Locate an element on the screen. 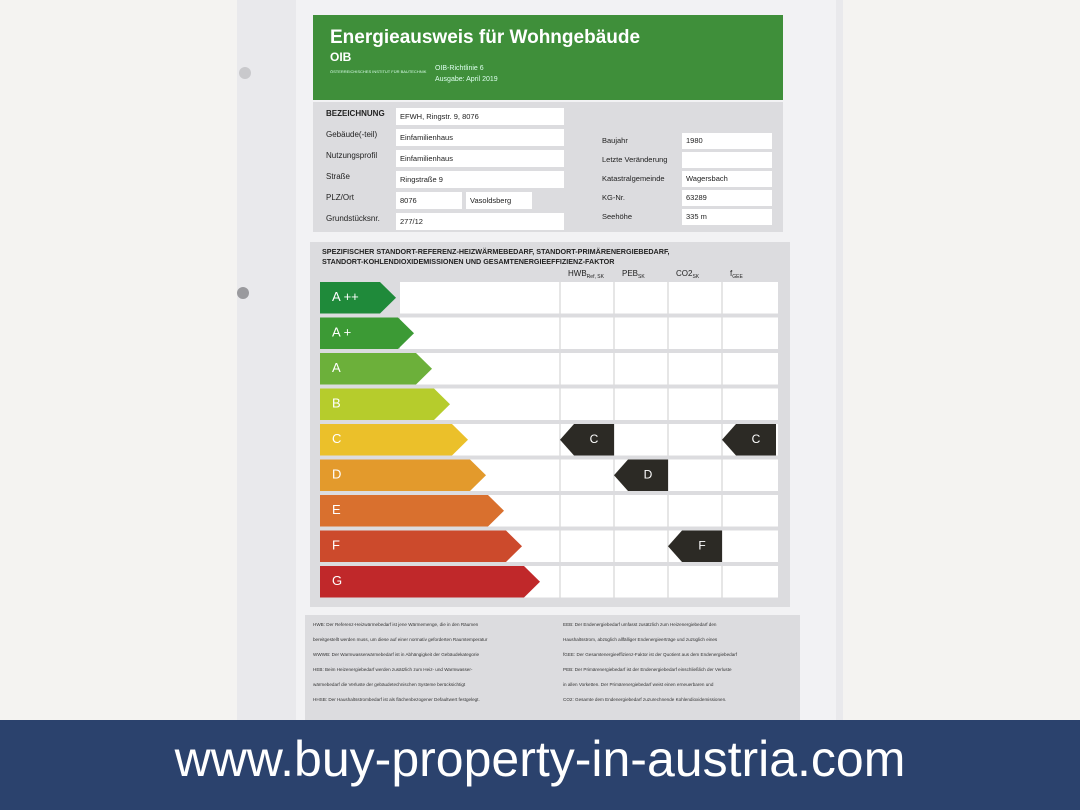  header-box is located at coordinates (548, 57).